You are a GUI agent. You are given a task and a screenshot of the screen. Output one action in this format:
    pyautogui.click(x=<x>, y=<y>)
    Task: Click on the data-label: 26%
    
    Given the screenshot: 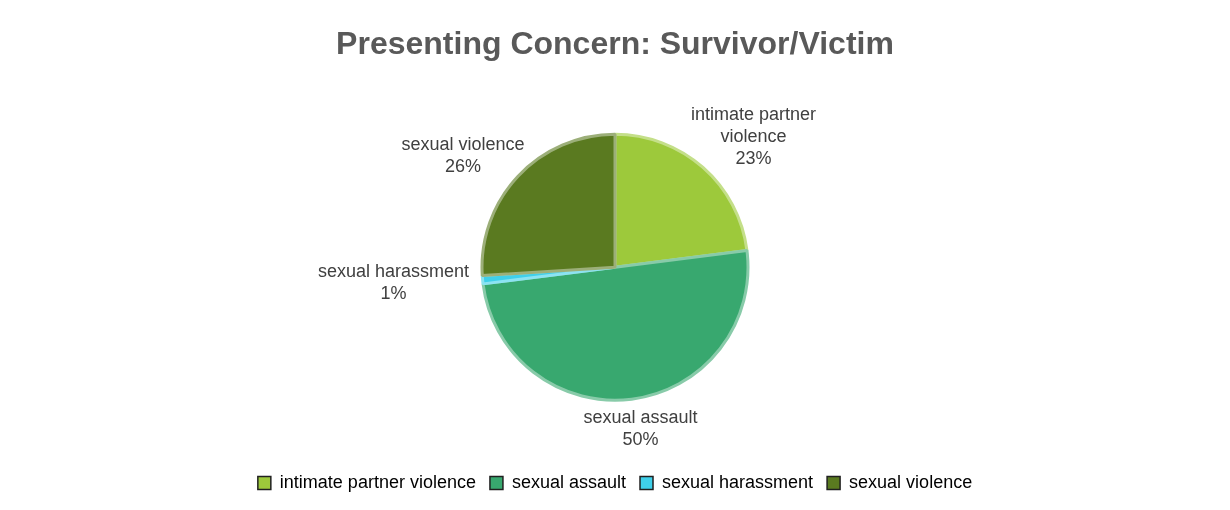 What is the action you would take?
    pyautogui.click(x=462, y=165)
    